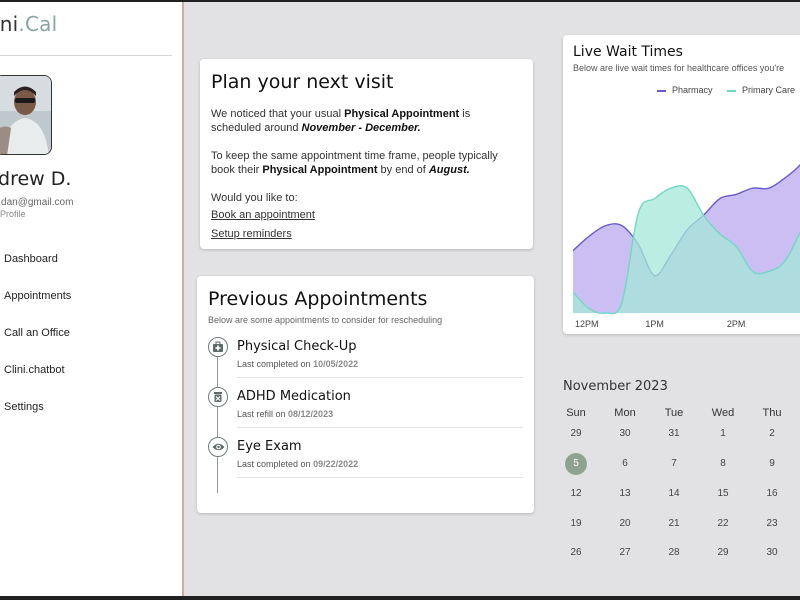 This screenshot has width=800, height=600. What do you see at coordinates (772, 463) in the screenshot?
I see `calendar-day: 9` at bounding box center [772, 463].